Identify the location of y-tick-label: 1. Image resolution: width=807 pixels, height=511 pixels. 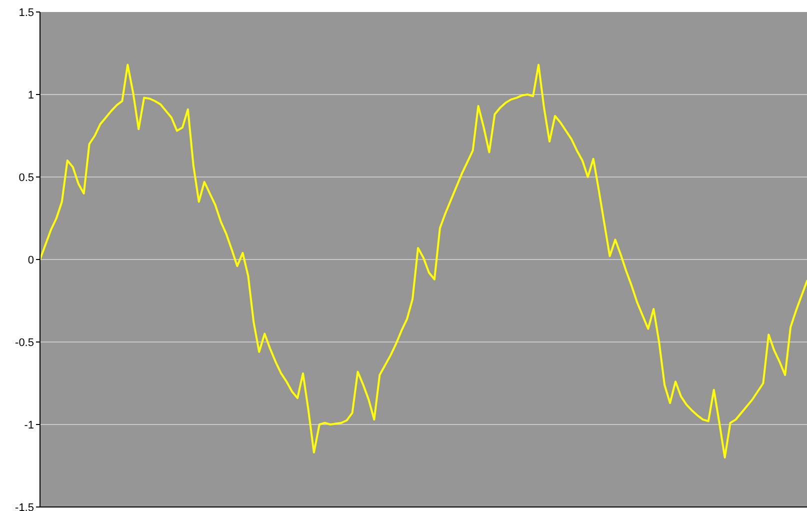
(31, 95).